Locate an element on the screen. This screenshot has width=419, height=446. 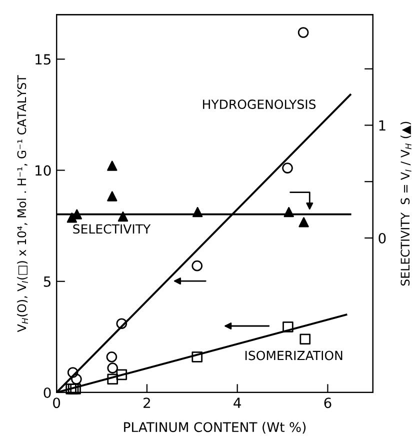
x-tick-label: 0 is located at coordinates (56, 403).